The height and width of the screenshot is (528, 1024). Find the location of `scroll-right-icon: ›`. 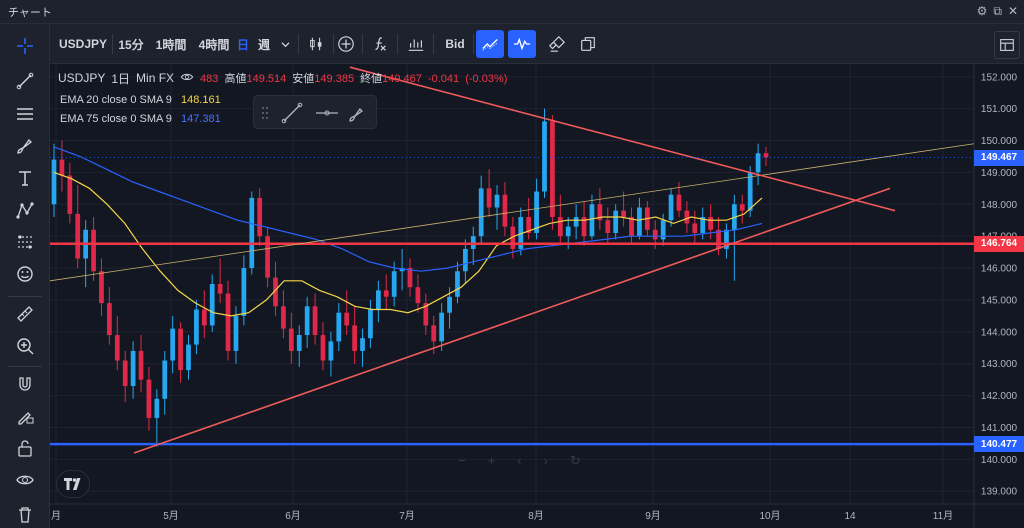

scroll-right-icon: › is located at coordinates (545, 460).